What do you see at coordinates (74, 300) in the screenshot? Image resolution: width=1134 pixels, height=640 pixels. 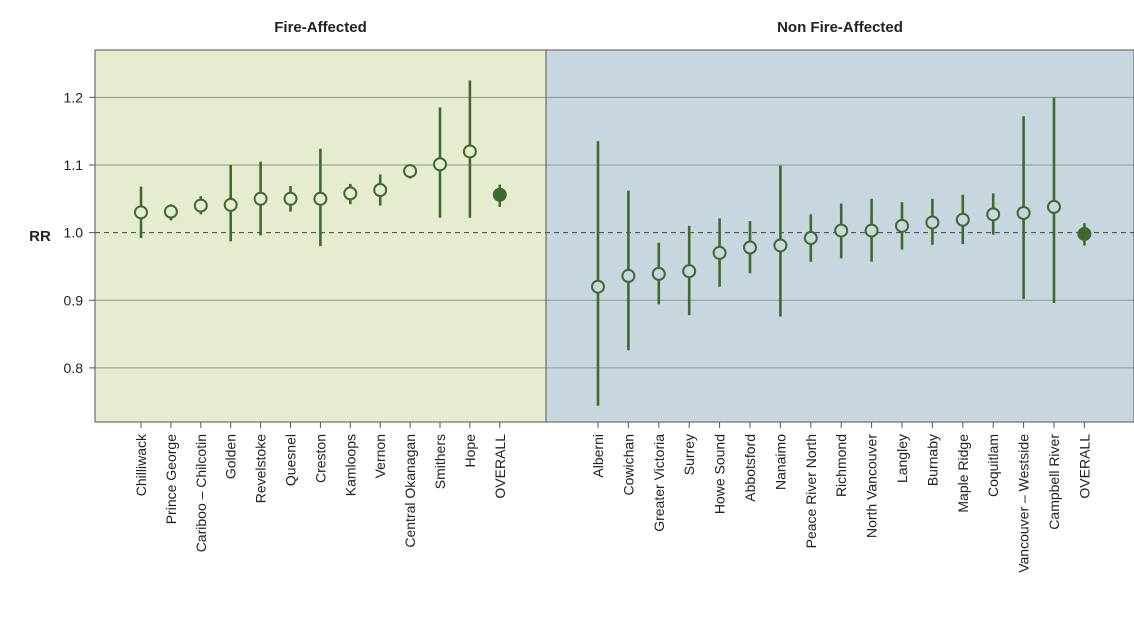 I see `y-tick-label-1: 0.9` at bounding box center [74, 300].